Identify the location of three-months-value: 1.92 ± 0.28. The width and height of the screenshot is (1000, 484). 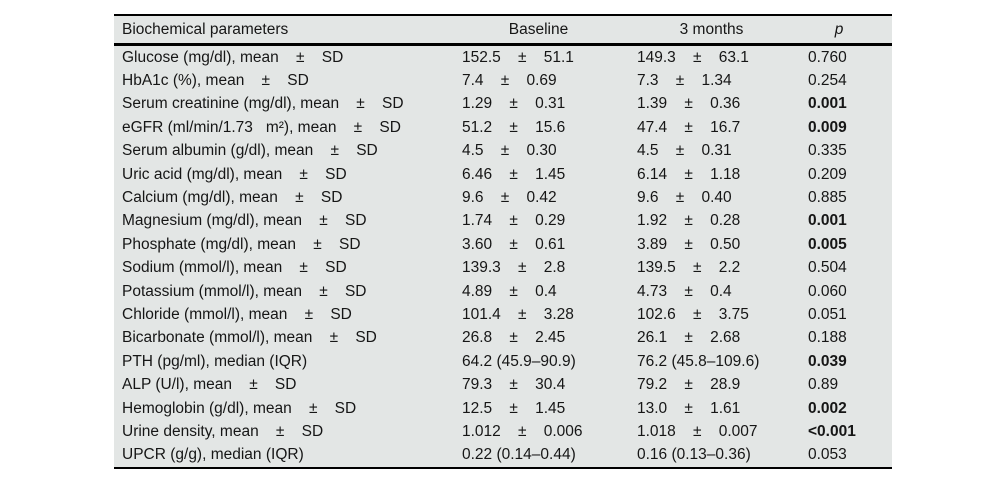
(689, 221).